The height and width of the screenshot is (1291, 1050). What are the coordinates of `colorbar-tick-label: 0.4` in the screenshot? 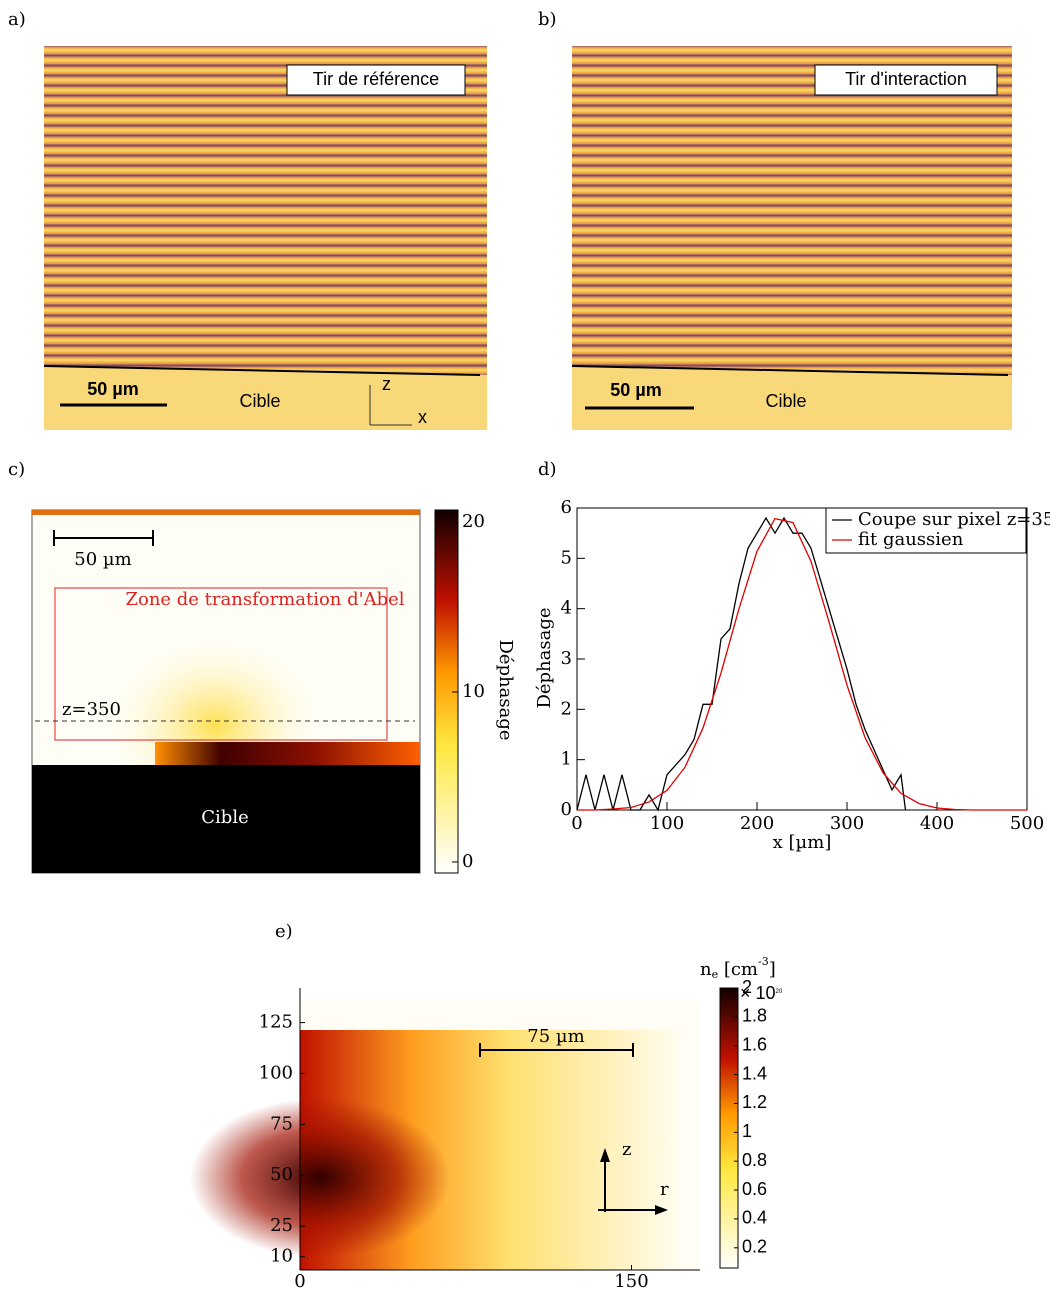 It's located at (754, 1218).